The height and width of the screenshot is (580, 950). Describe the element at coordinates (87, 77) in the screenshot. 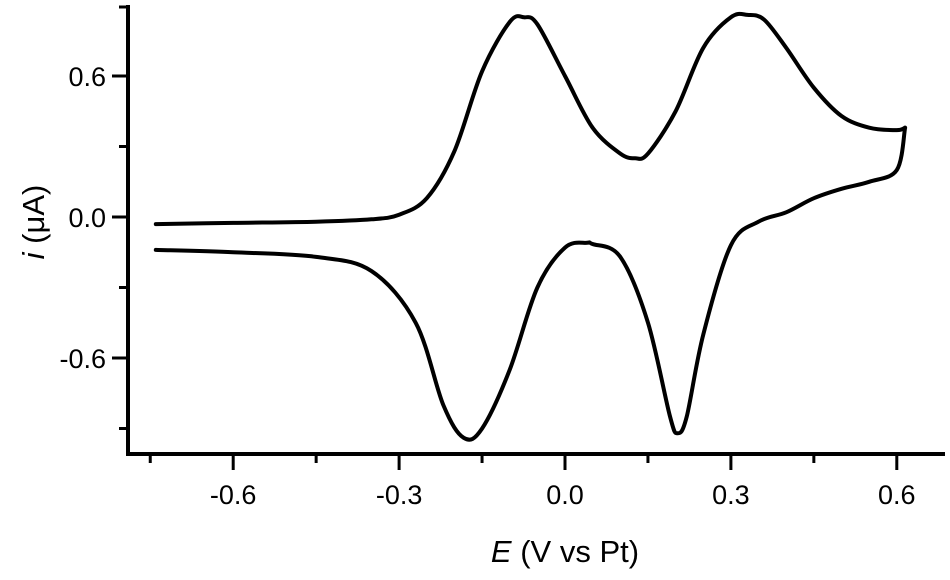

I see `y-tick-label: 0.6` at that location.